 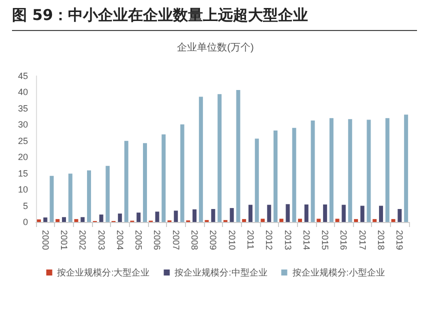 I want to click on x-tick-label: 2002, so click(x=83, y=240).